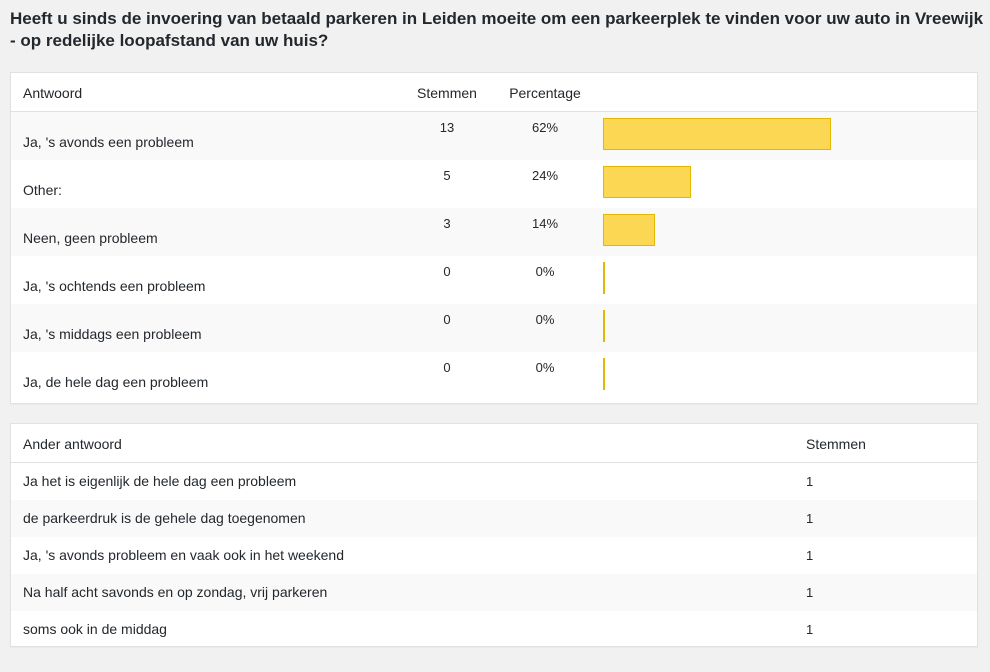  Describe the element at coordinates (494, 184) in the screenshot. I see `result-row: Other: 5 24%` at that location.